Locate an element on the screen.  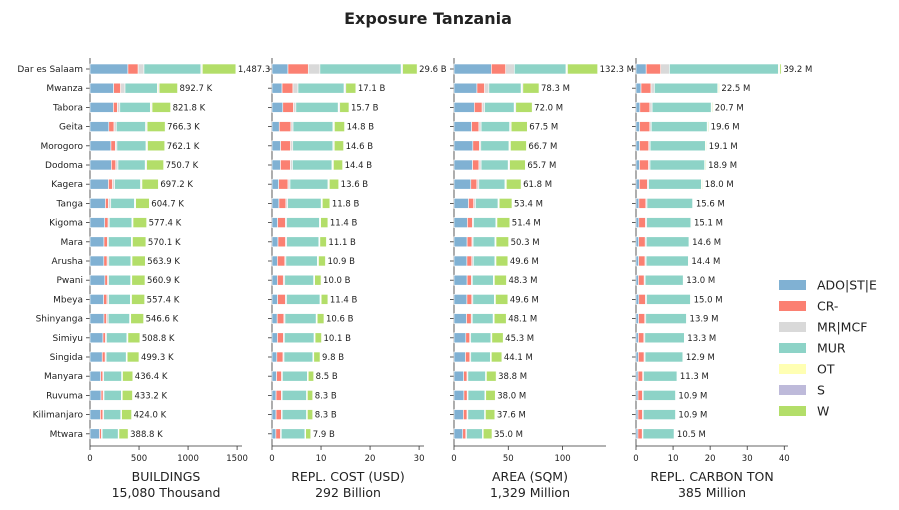
value-label: 388.8 K is located at coordinates (146, 435).